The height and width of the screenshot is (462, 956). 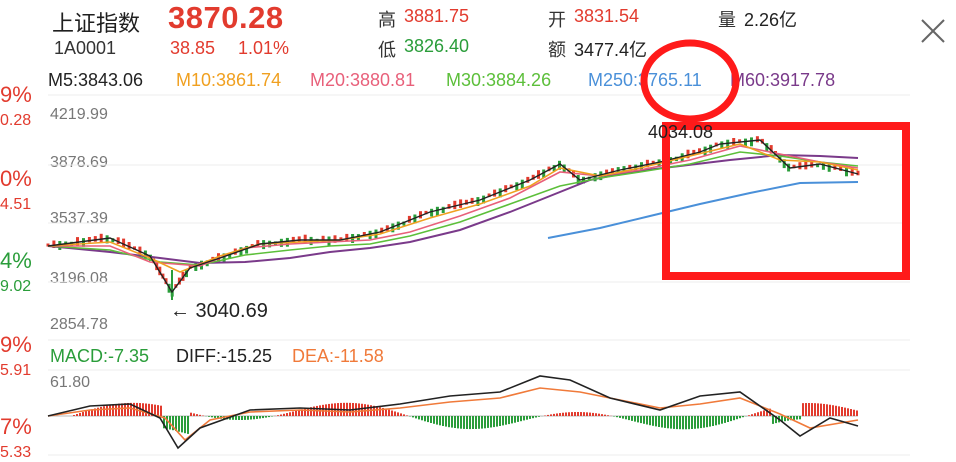 I want to click on macd-value: MACD:-7.35, so click(x=99, y=356).